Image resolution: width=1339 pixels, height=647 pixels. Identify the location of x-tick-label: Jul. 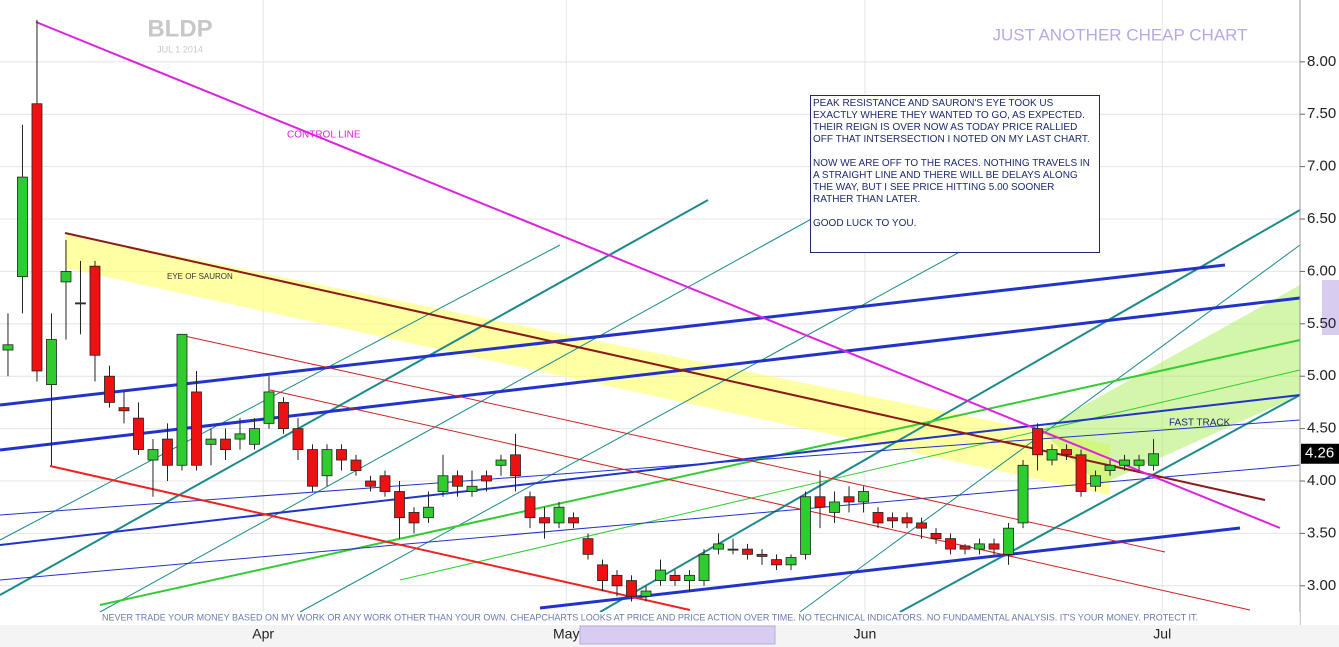
(1162, 634).